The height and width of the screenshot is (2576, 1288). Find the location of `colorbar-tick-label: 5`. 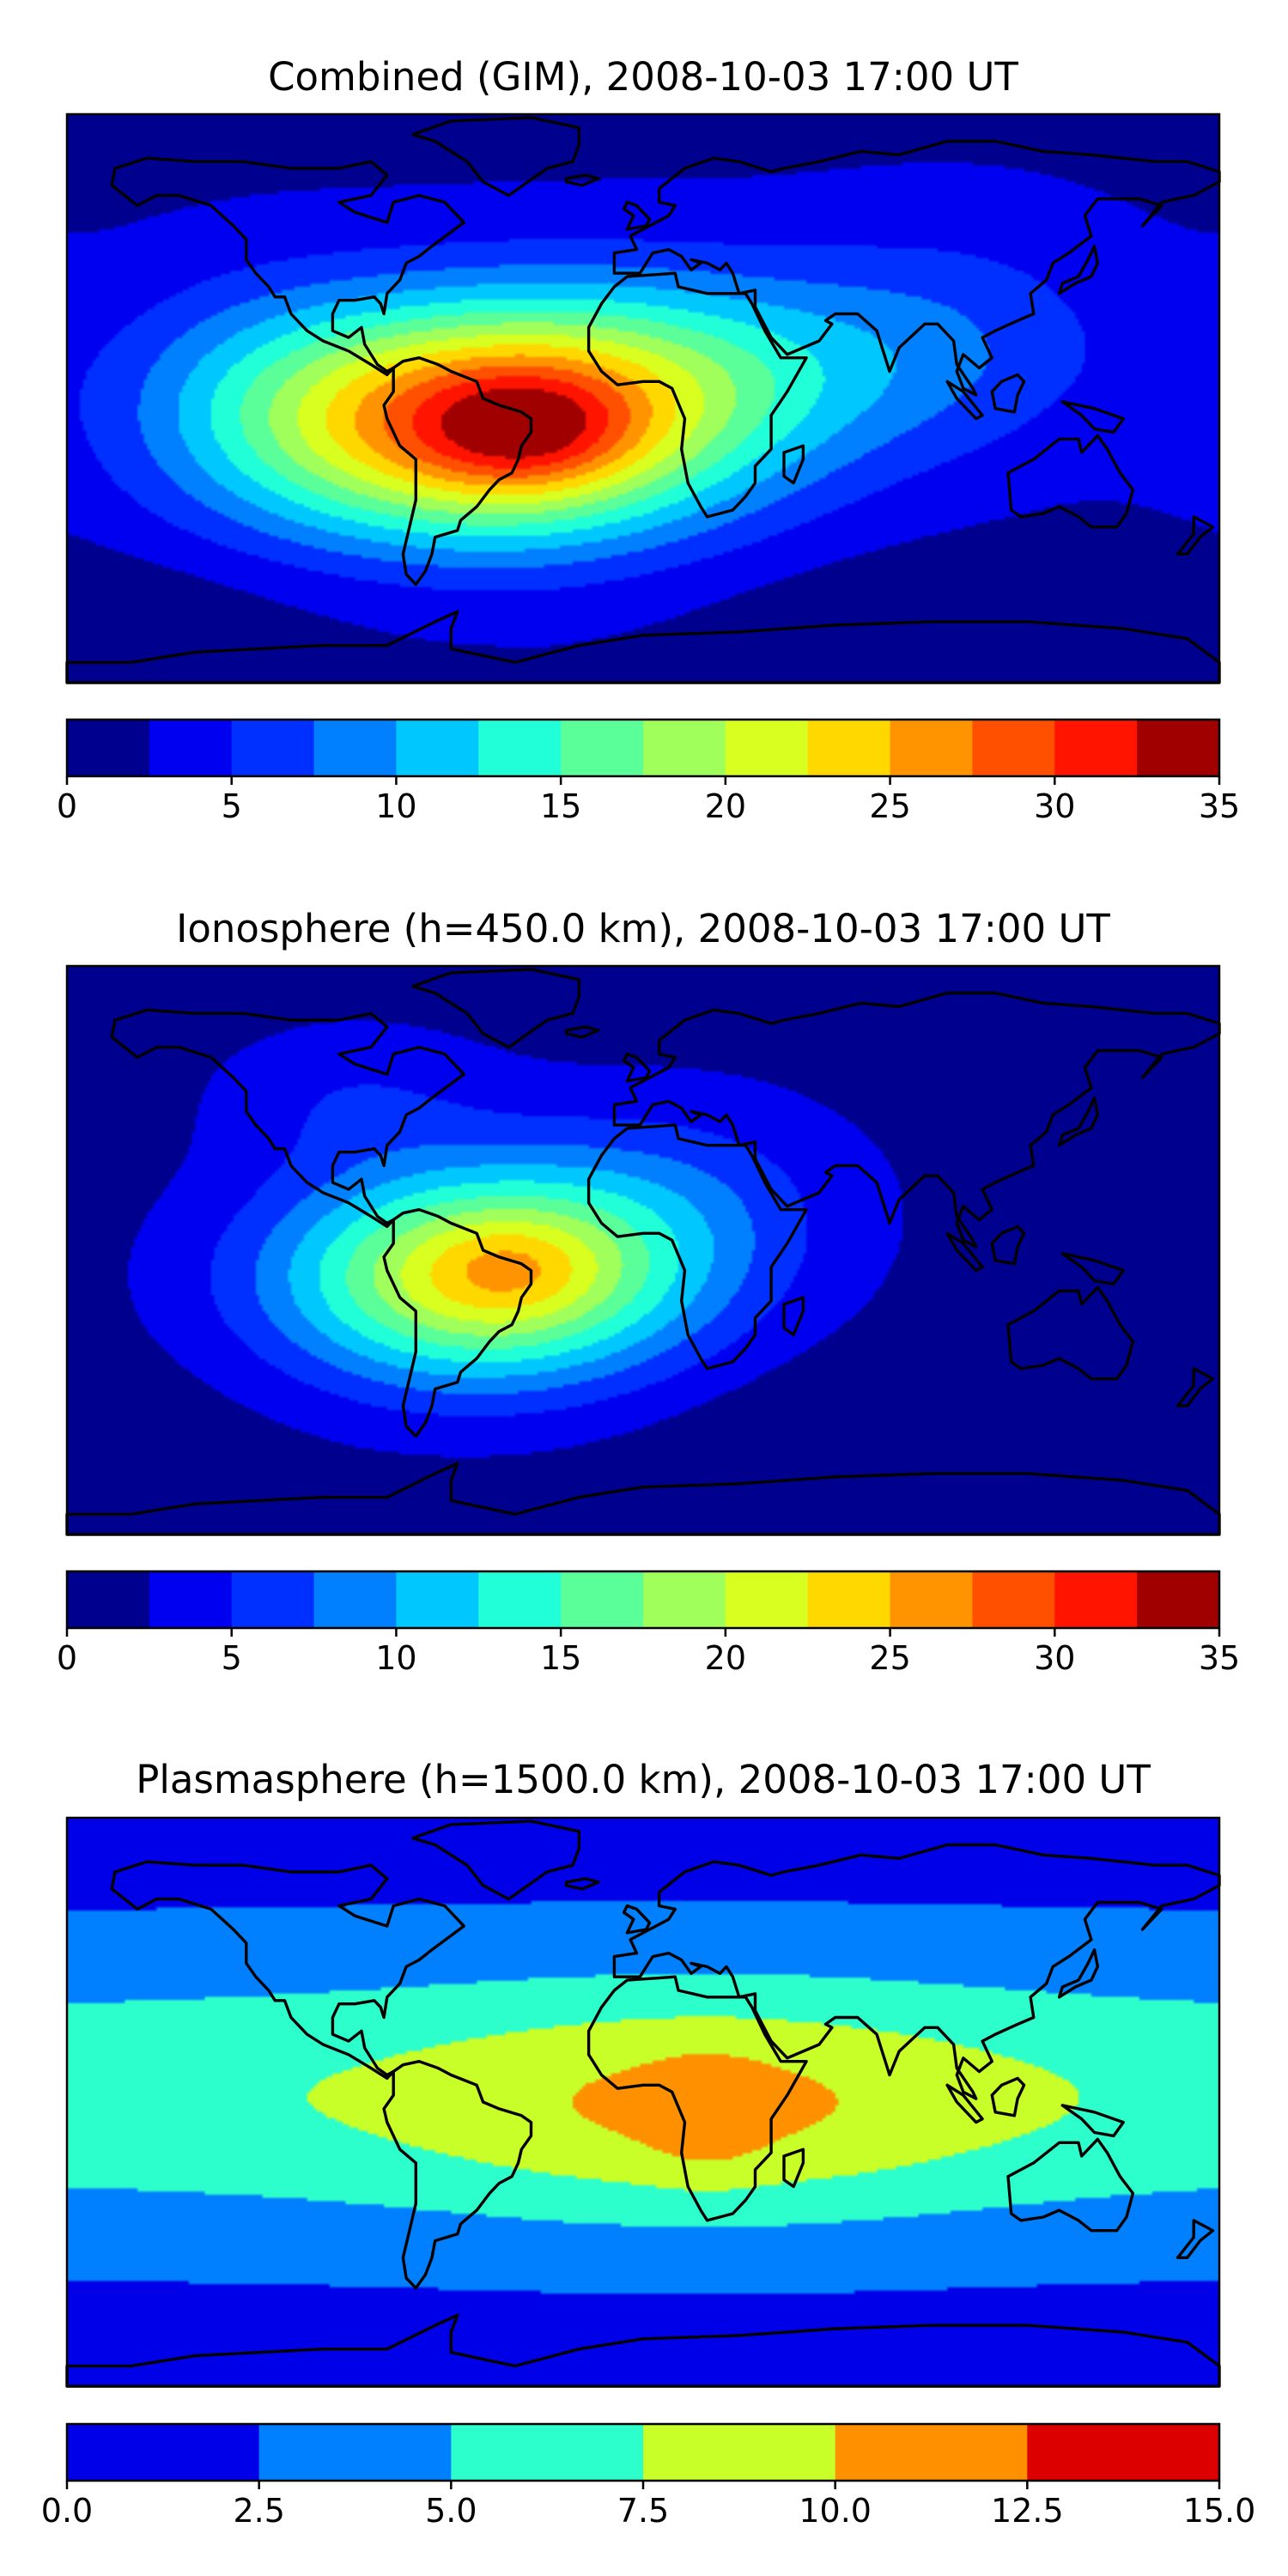

colorbar-tick-label: 5 is located at coordinates (232, 806).